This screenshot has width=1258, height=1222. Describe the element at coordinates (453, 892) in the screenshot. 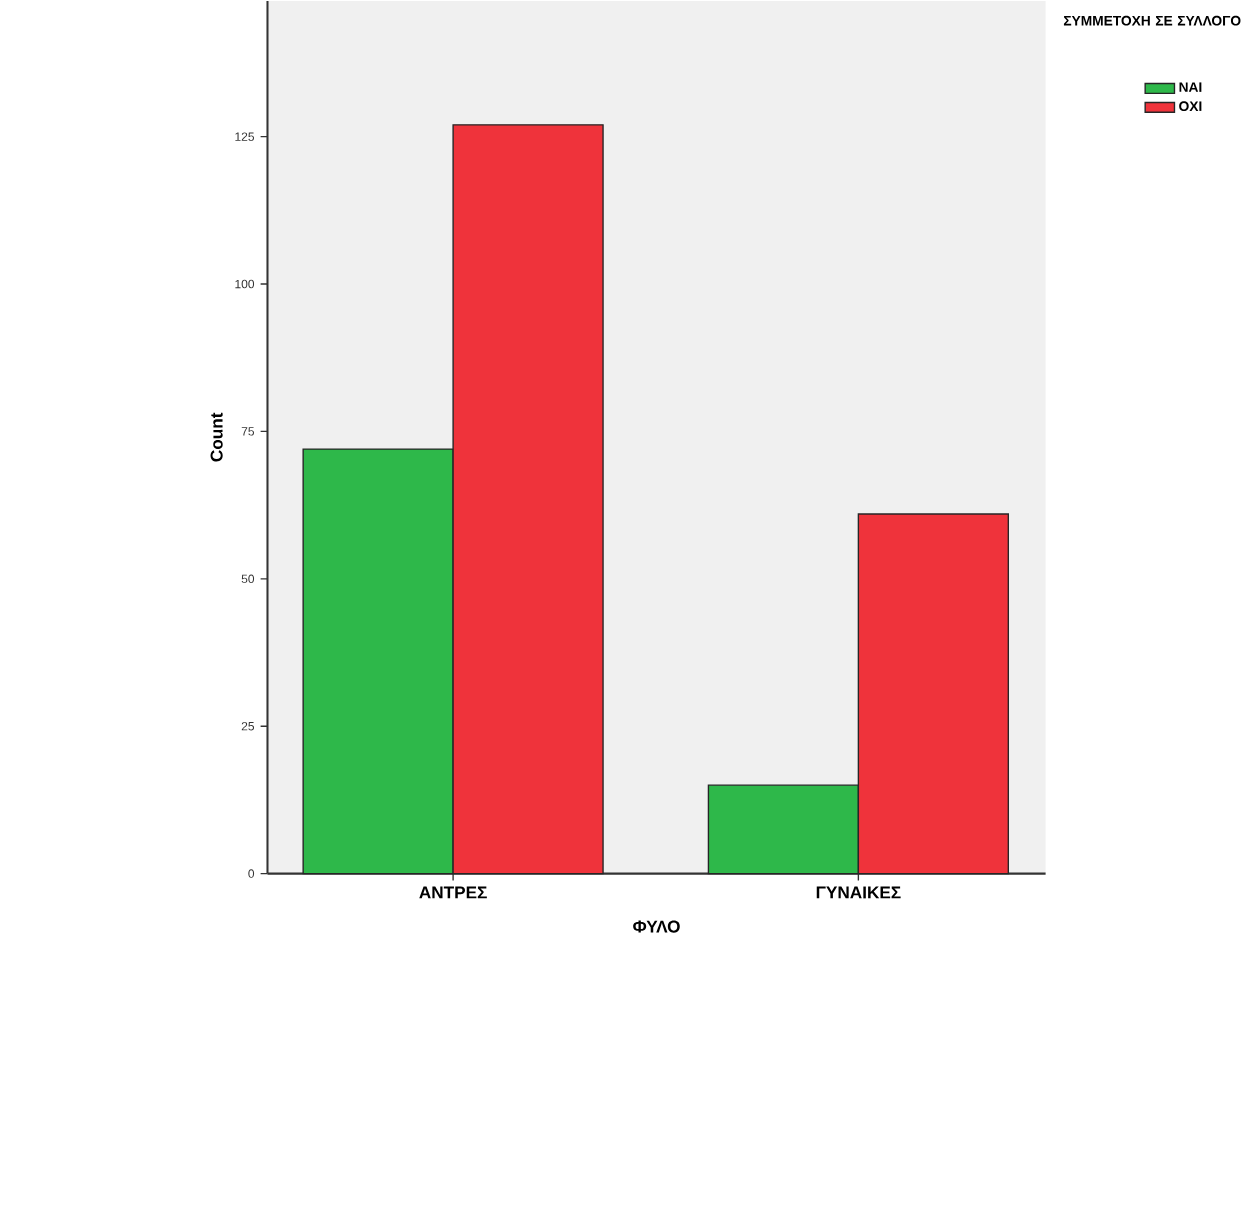

I see `x-tick-label: ΑΝΤΡΕΣ` at that location.